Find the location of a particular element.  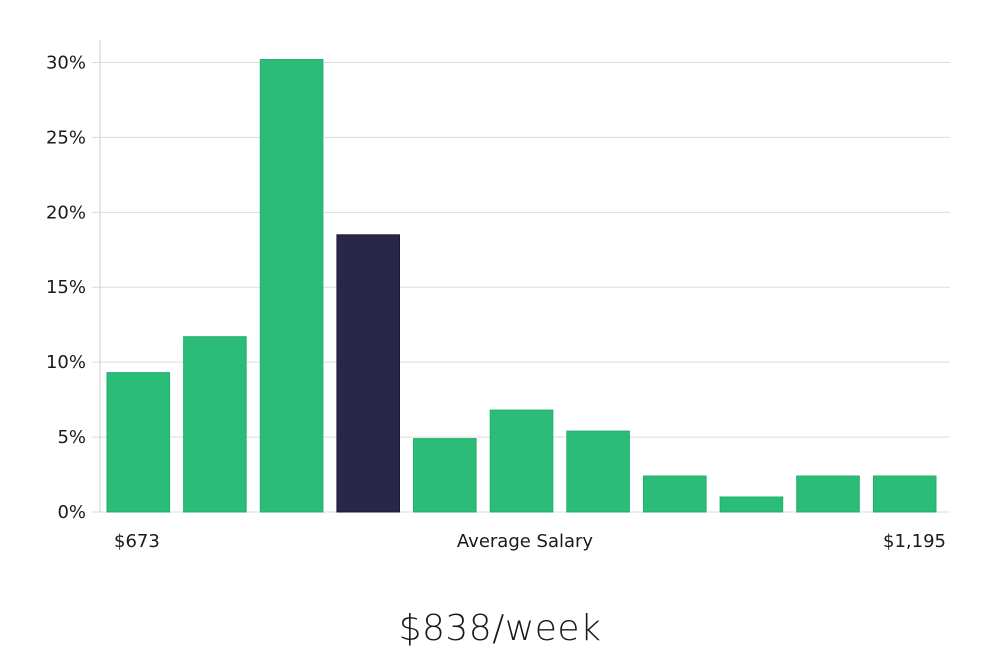

y-tick-label: 25% is located at coordinates (66, 137).